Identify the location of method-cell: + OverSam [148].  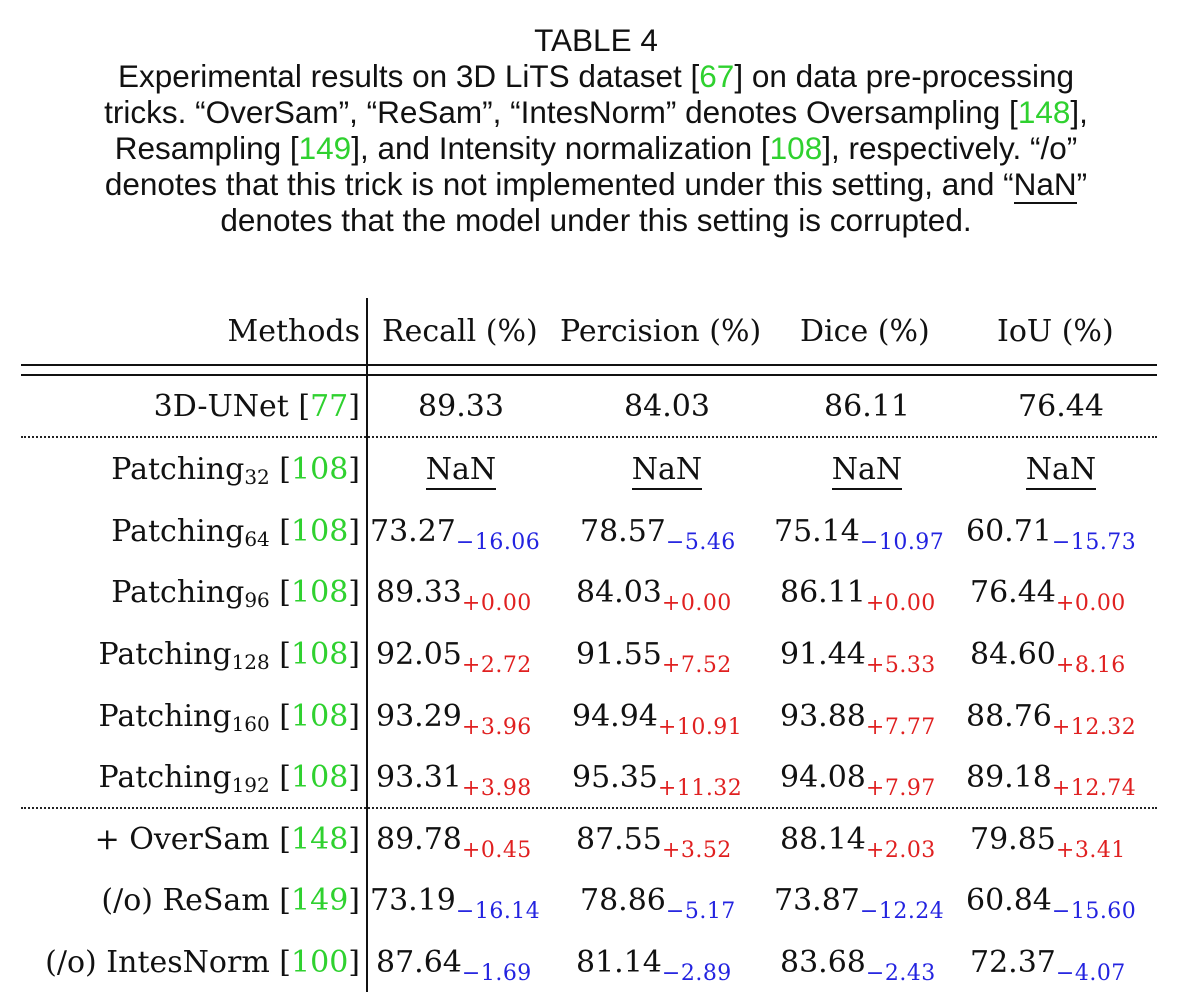
(227, 839).